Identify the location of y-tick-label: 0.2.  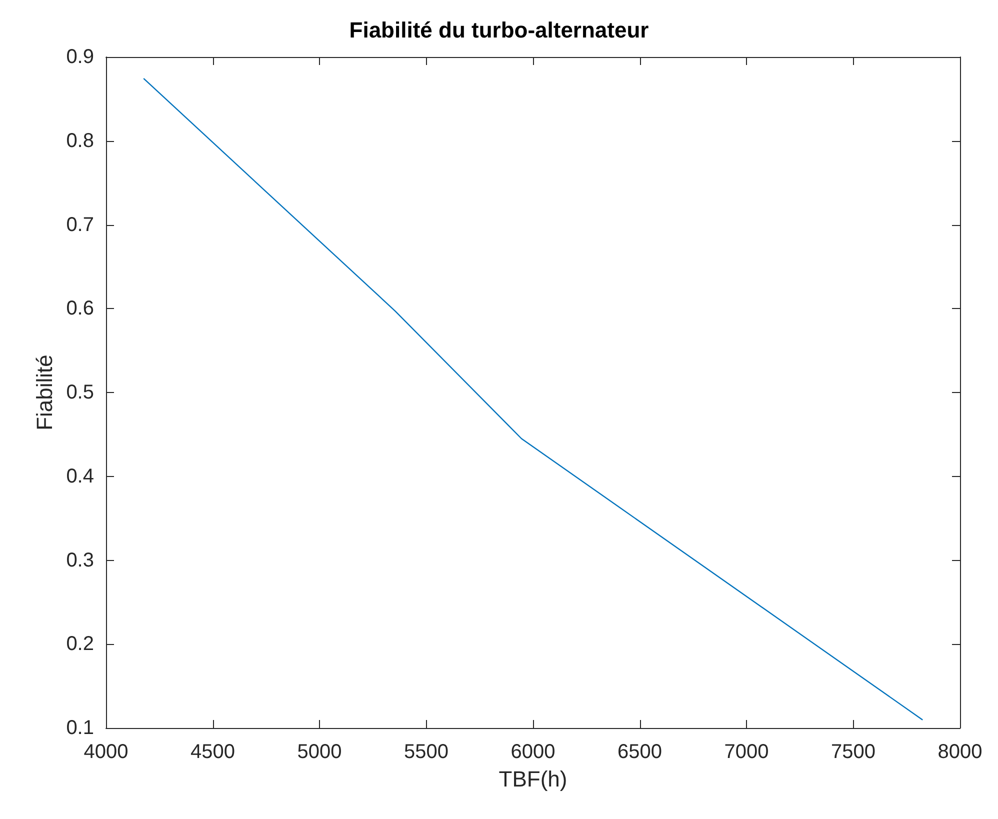
(80, 644).